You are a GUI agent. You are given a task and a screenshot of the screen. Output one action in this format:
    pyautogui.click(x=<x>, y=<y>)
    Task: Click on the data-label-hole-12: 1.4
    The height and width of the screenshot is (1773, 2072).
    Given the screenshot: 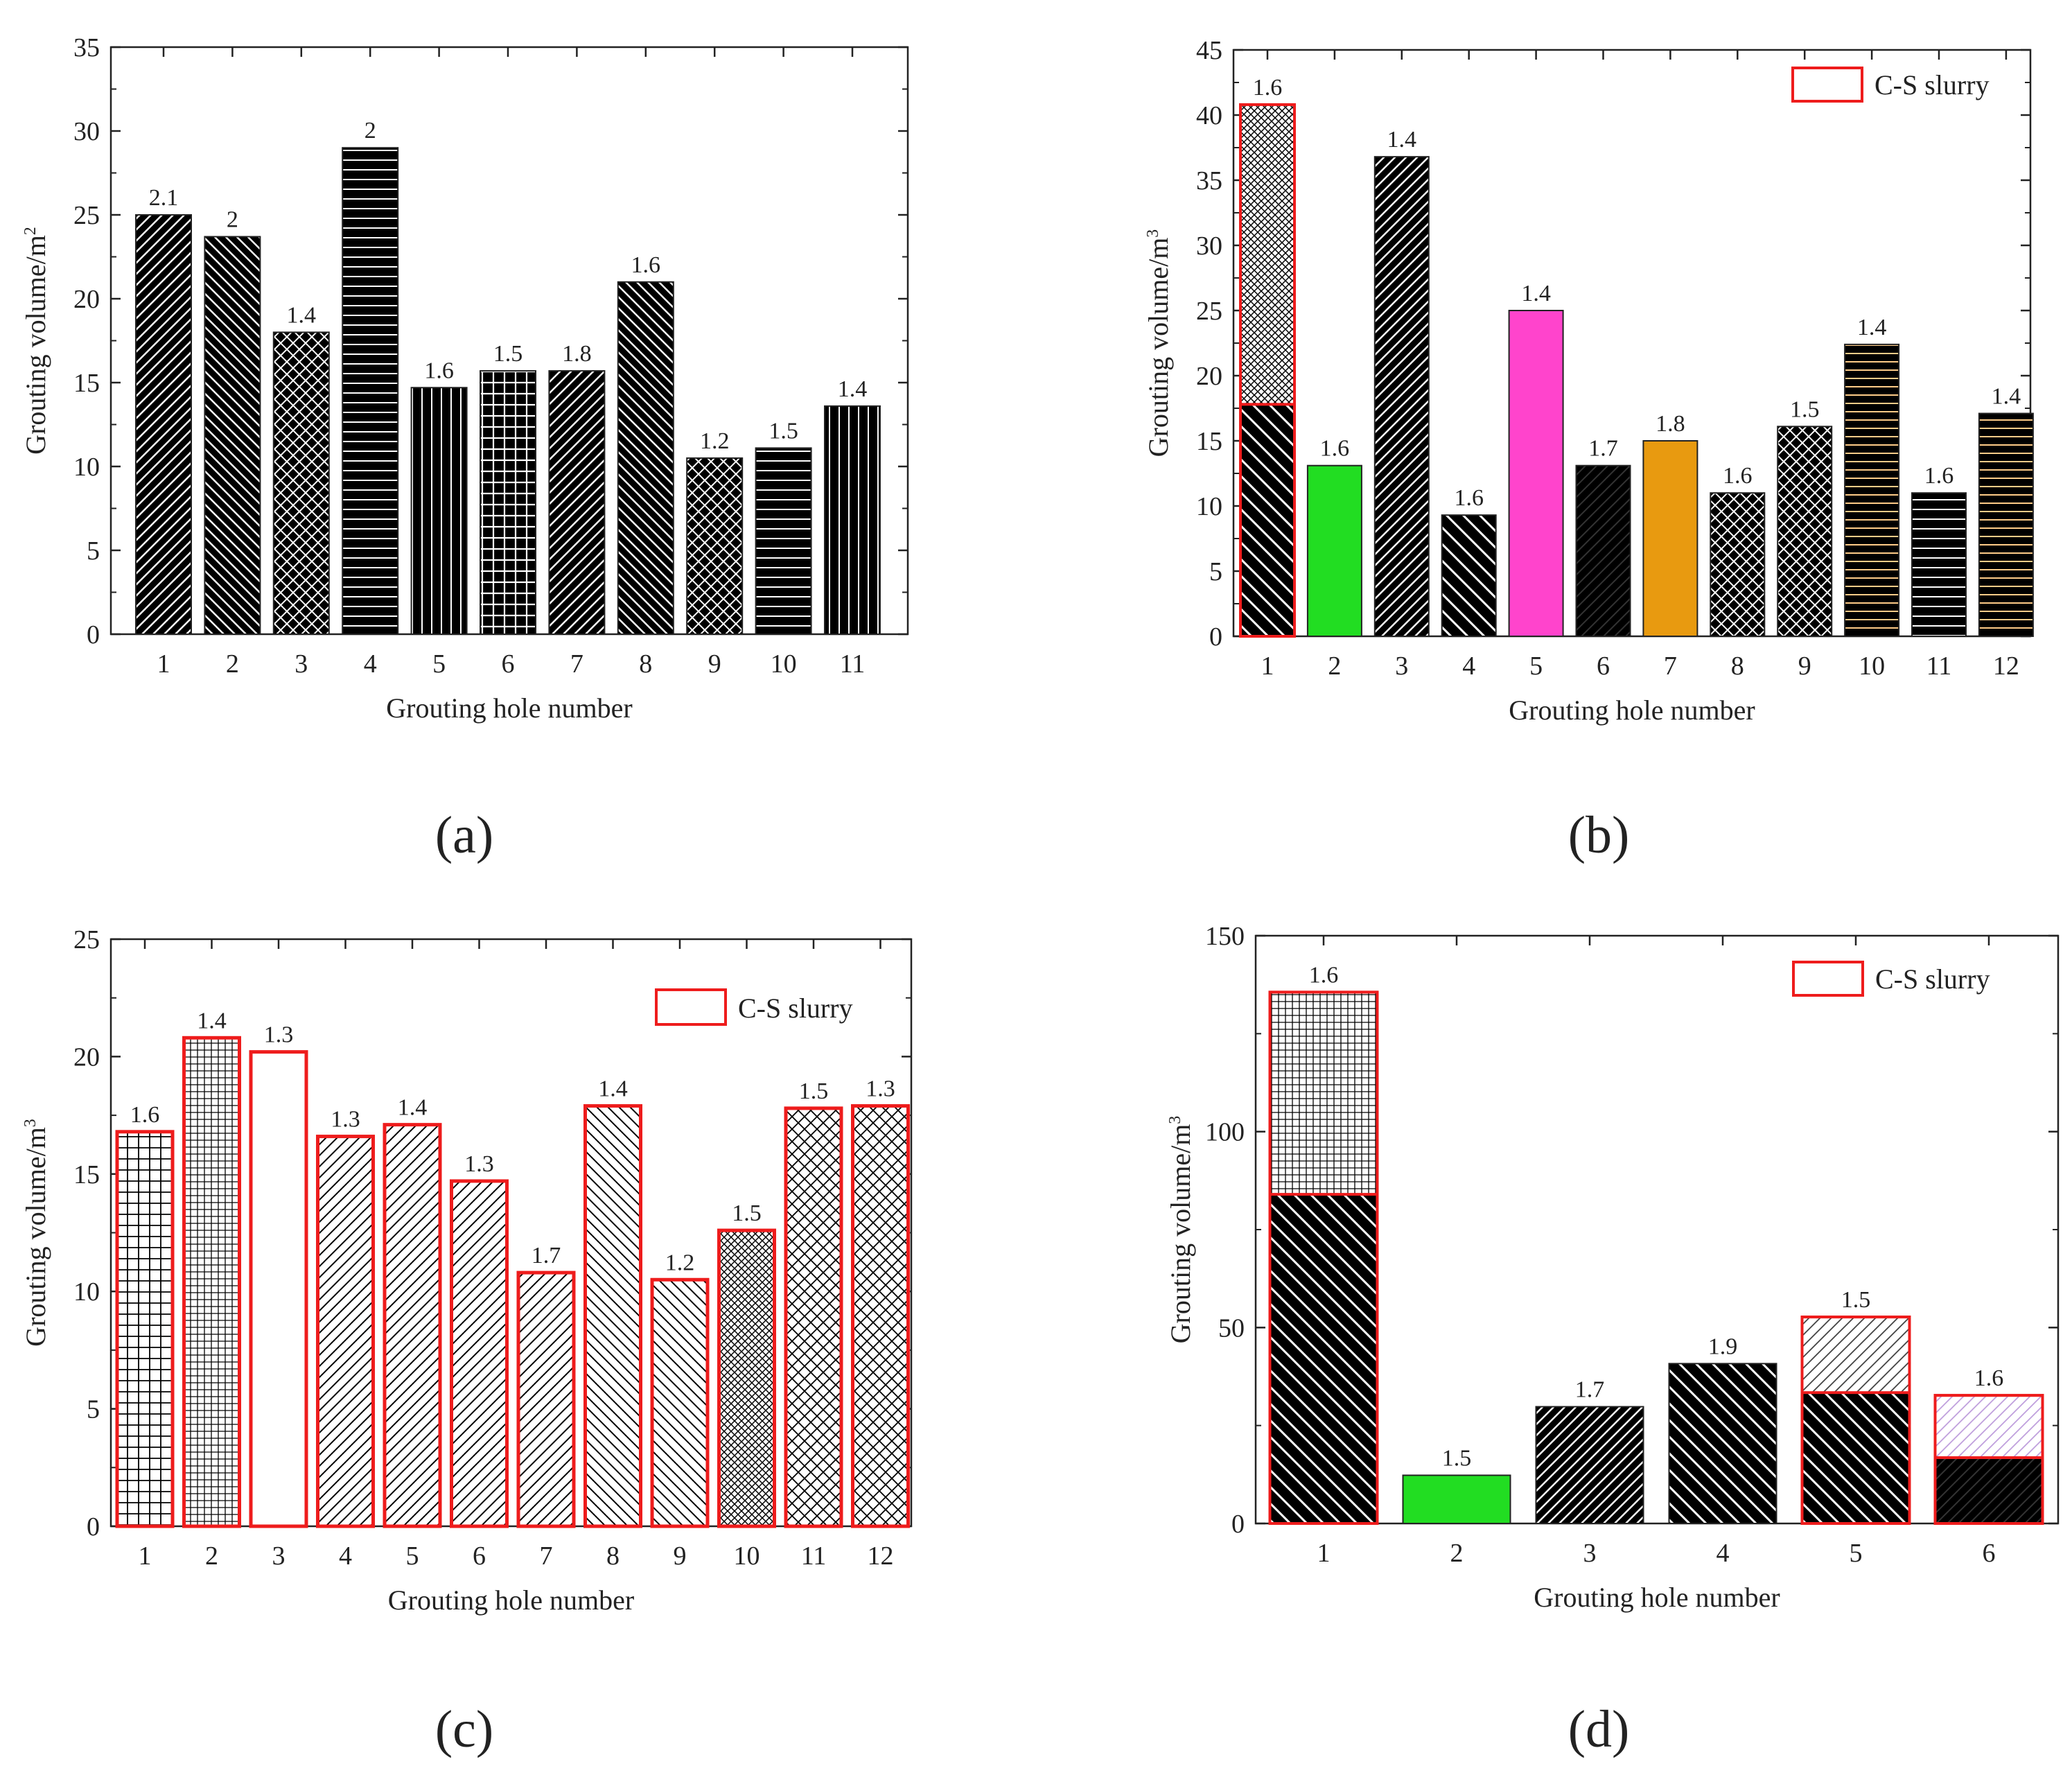 What is the action you would take?
    pyautogui.click(x=2007, y=397)
    